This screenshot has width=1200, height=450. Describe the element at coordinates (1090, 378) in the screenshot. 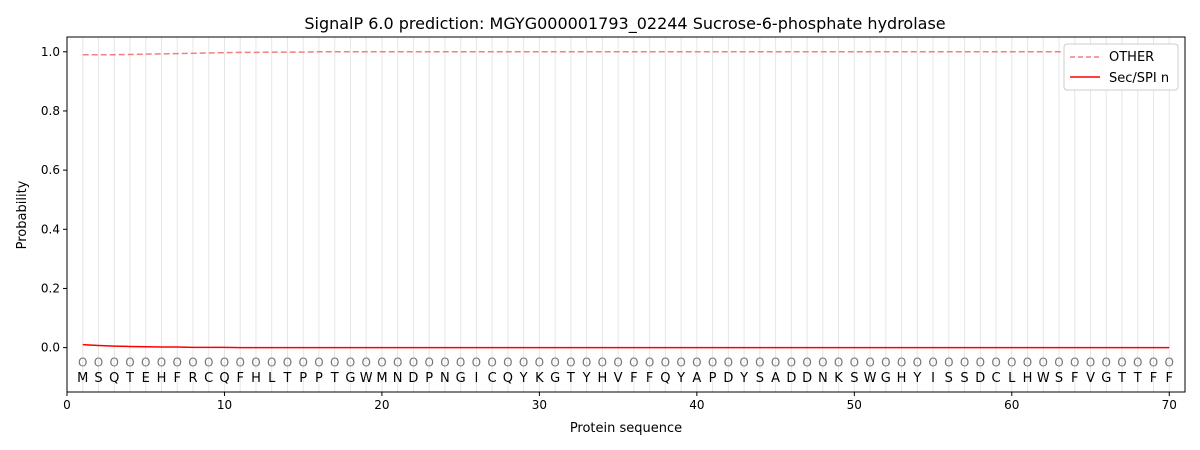

I see `residue-letter: V` at that location.